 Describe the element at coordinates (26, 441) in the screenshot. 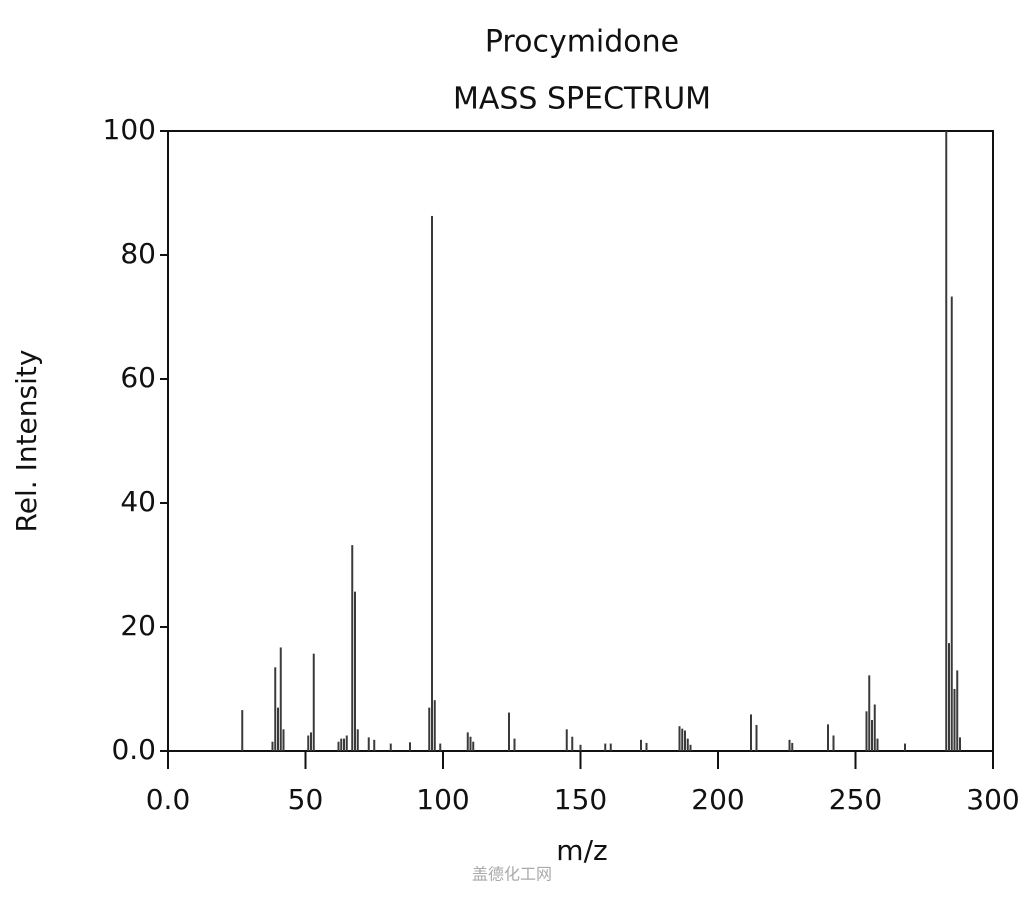

I see `y-axis-label: Rel. Intensity` at that location.